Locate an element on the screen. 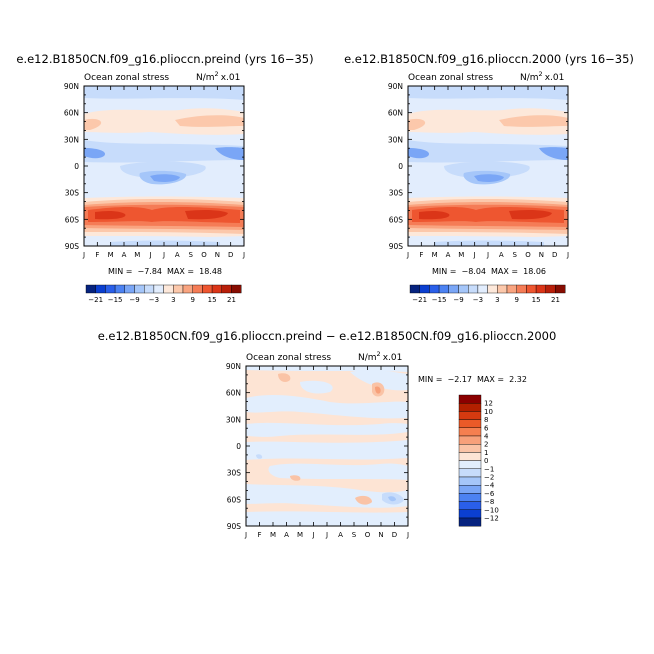 Image resolution: width=654 pixels, height=654 pixels. axis-ticks is located at coordinates (488, 166).